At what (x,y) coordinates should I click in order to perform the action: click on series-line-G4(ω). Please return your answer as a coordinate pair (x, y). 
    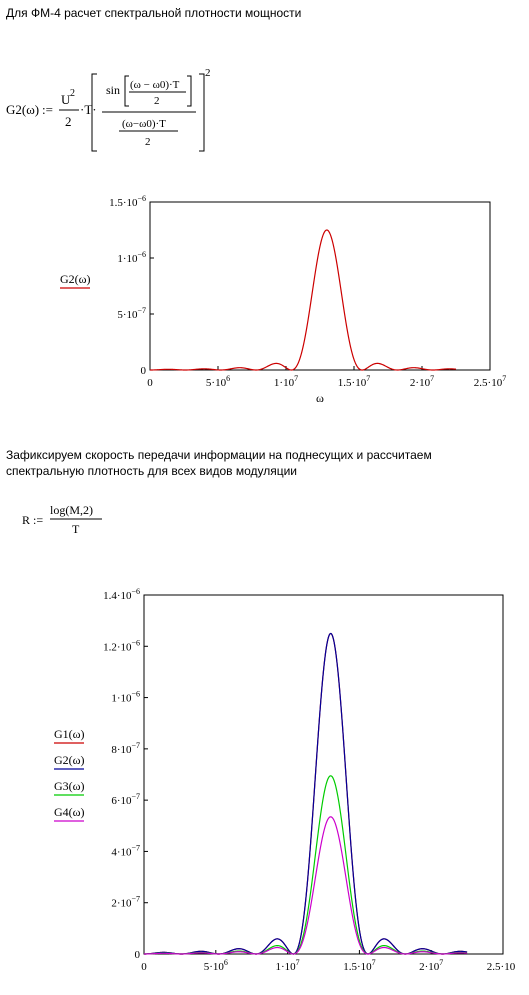
    Looking at the image, I should click on (306, 885).